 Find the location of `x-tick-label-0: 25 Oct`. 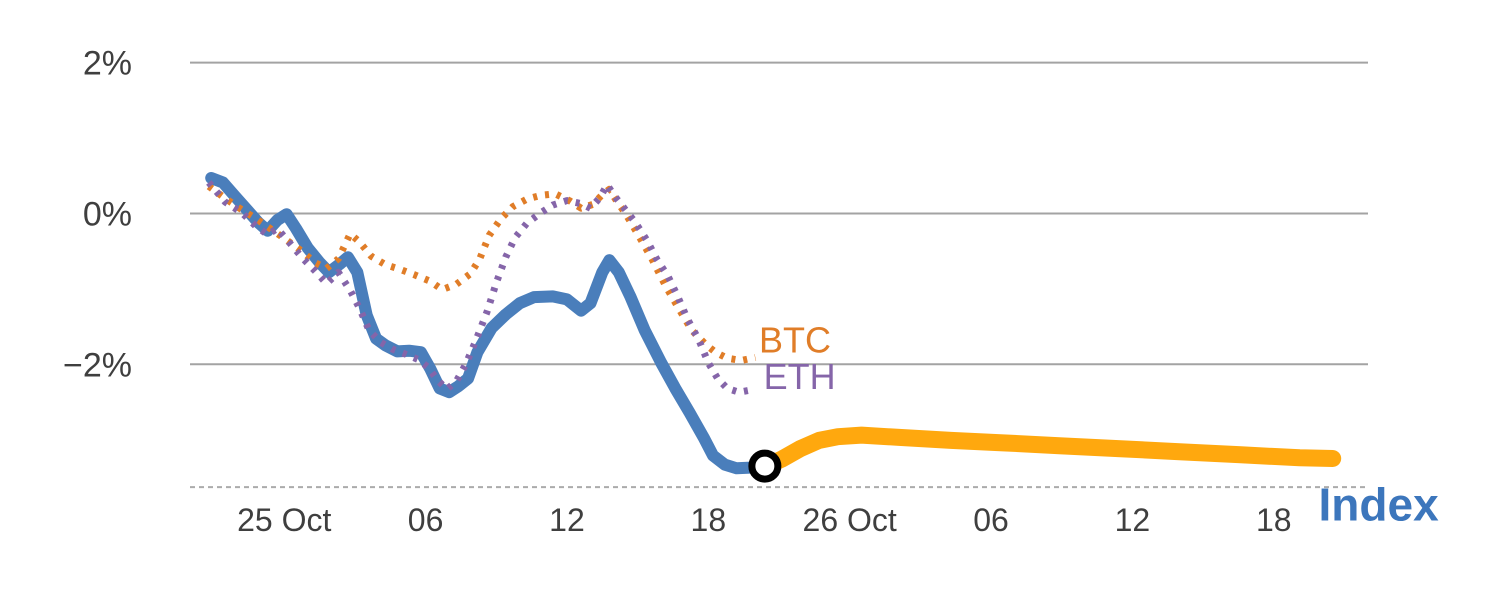

x-tick-label-0: 25 Oct is located at coordinates (284, 520).